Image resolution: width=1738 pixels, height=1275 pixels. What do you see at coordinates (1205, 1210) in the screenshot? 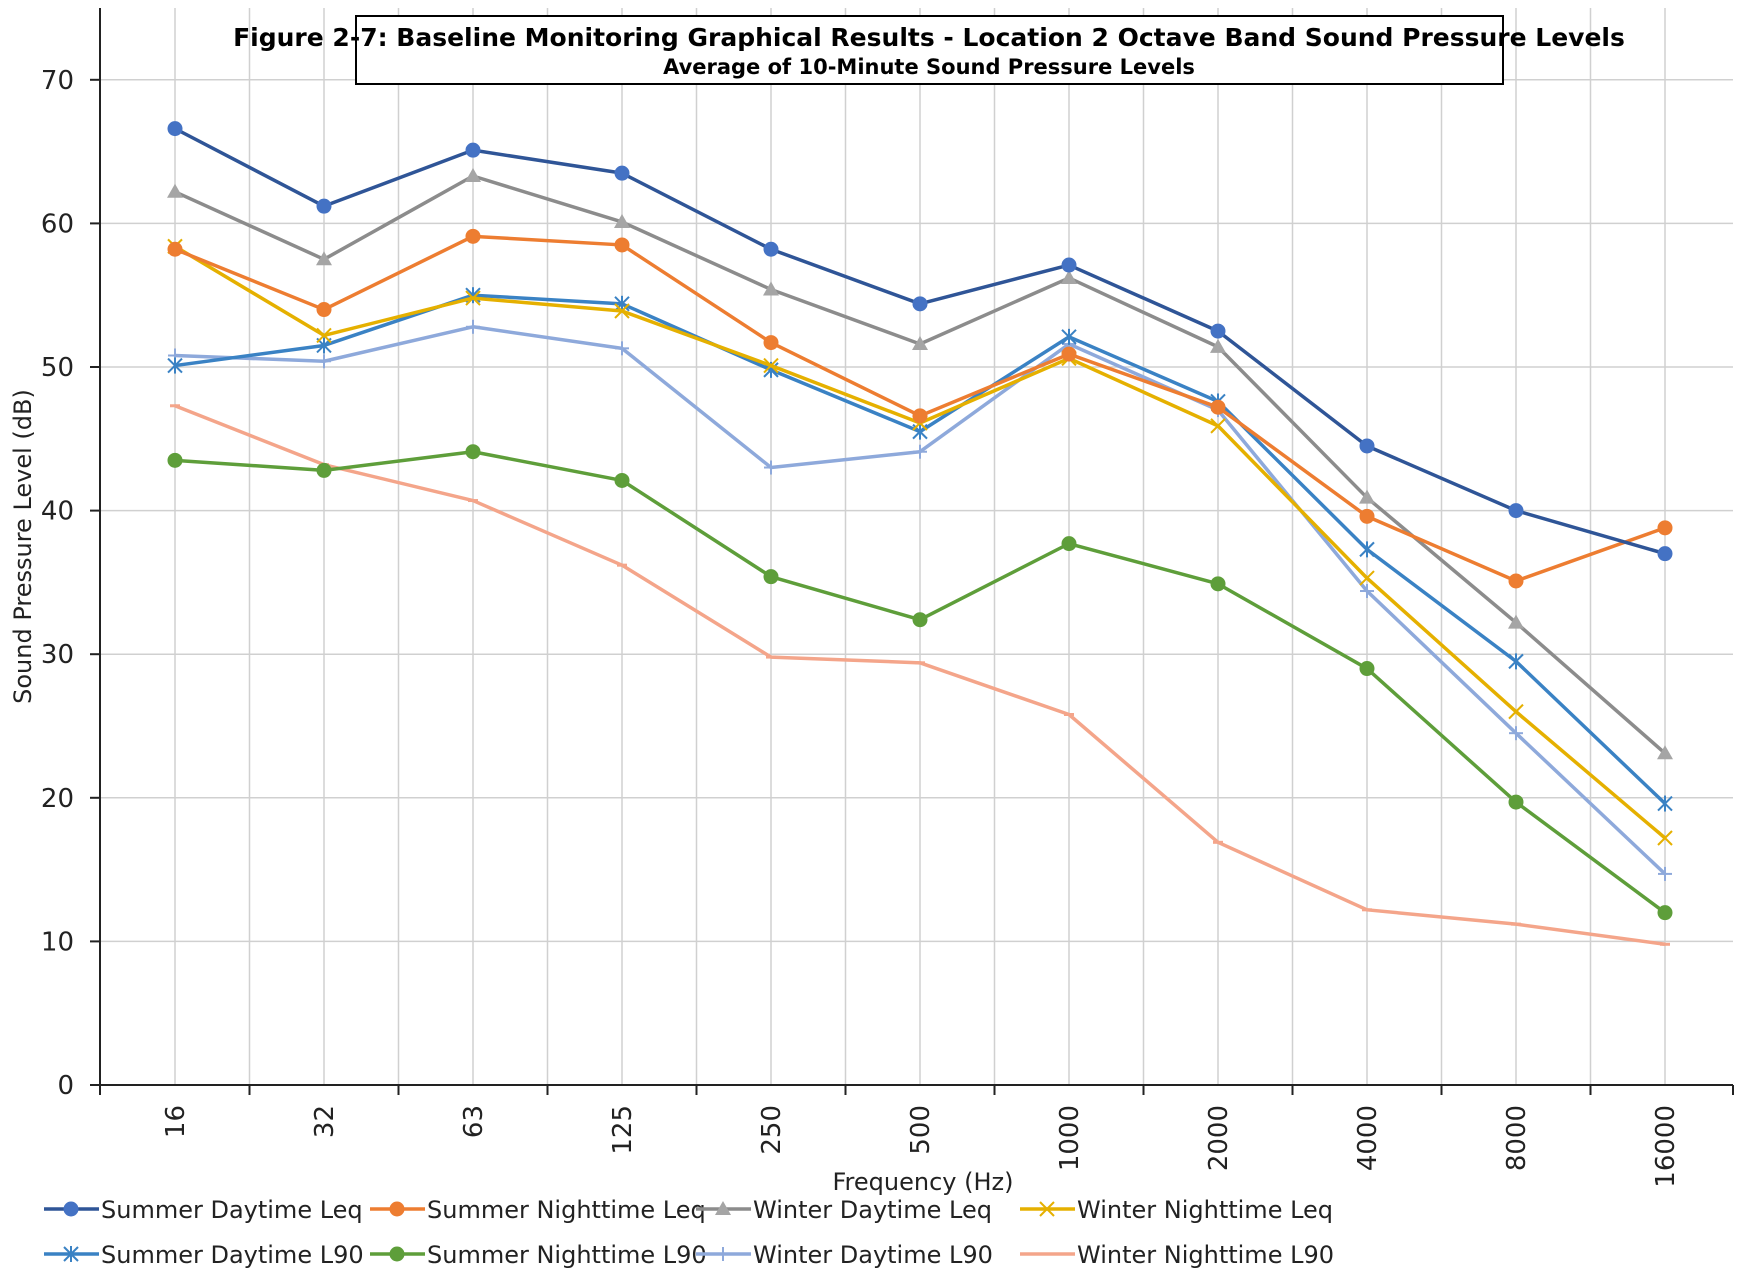
I see `legend-label: Winter Nighttime Leq` at bounding box center [1205, 1210].